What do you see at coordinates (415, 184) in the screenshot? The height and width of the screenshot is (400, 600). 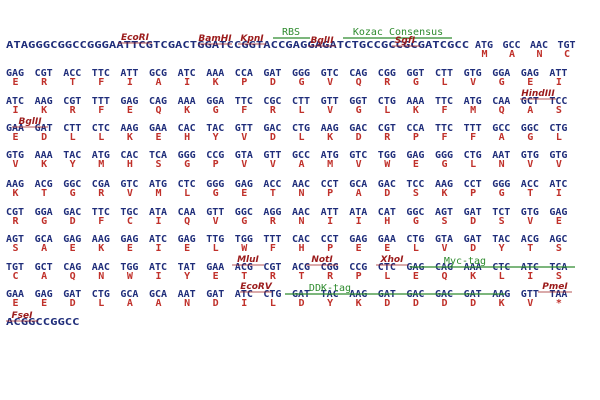 I see `codon: TCC` at bounding box center [415, 184].